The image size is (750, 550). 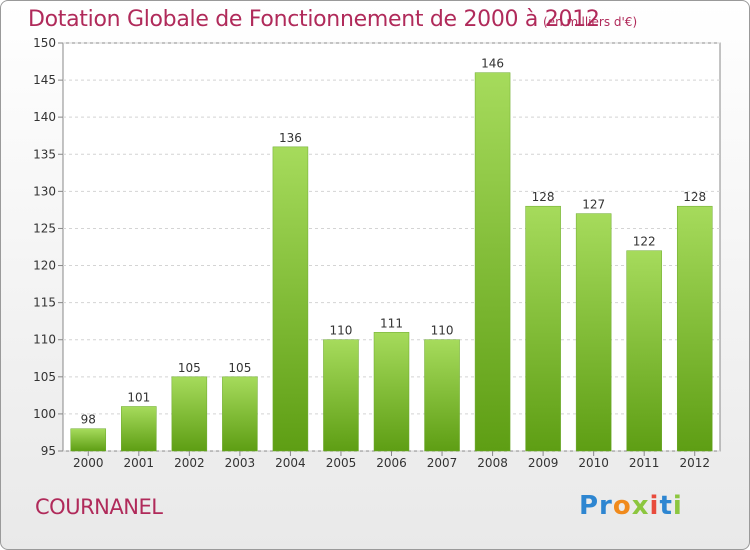 What do you see at coordinates (596, 506) in the screenshot?
I see `logo-part: Pr` at bounding box center [596, 506].